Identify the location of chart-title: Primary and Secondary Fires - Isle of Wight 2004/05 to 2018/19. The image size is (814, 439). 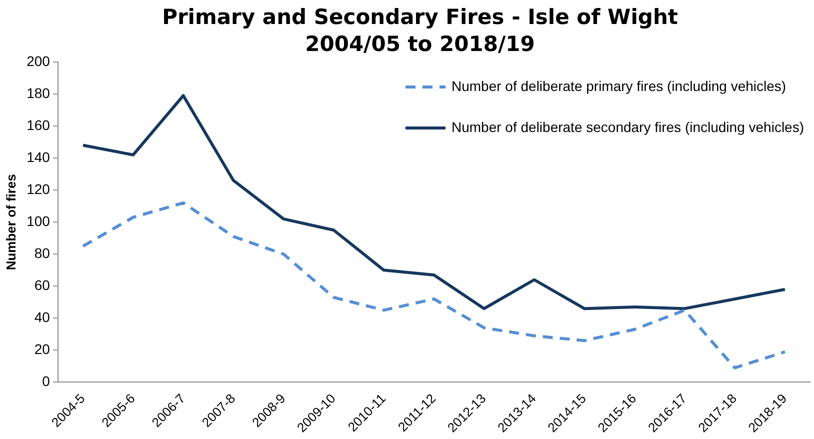
(420, 31).